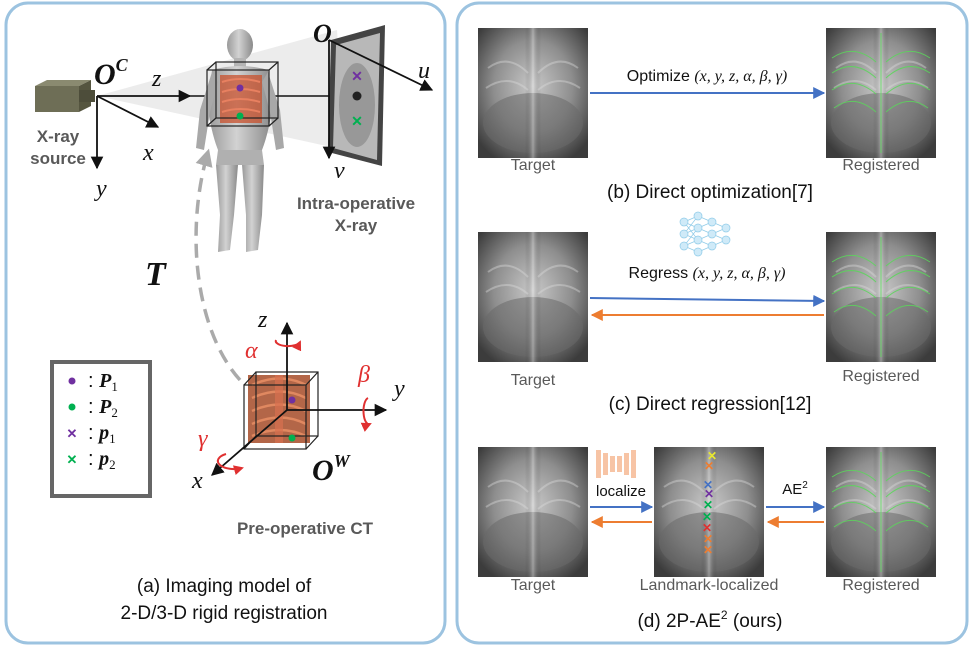 This screenshot has height=654, width=971. I want to click on world-x-label: x, so click(197, 481).